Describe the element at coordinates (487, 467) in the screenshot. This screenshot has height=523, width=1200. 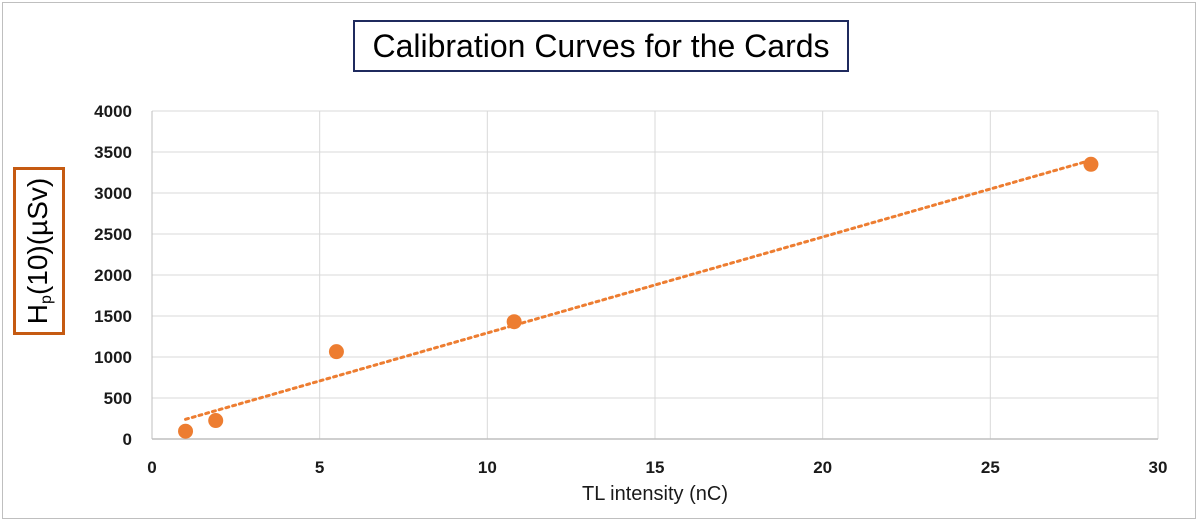
I see `x-tick-label: 10` at that location.